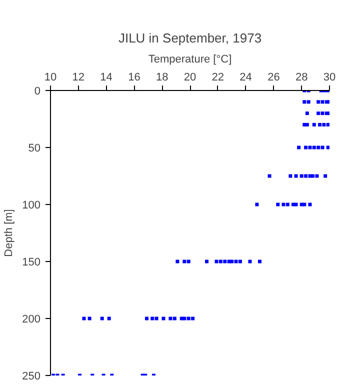 The image size is (341, 384). What do you see at coordinates (9, 233) in the screenshot?
I see `y-axis-title: Depth [m]` at bounding box center [9, 233].